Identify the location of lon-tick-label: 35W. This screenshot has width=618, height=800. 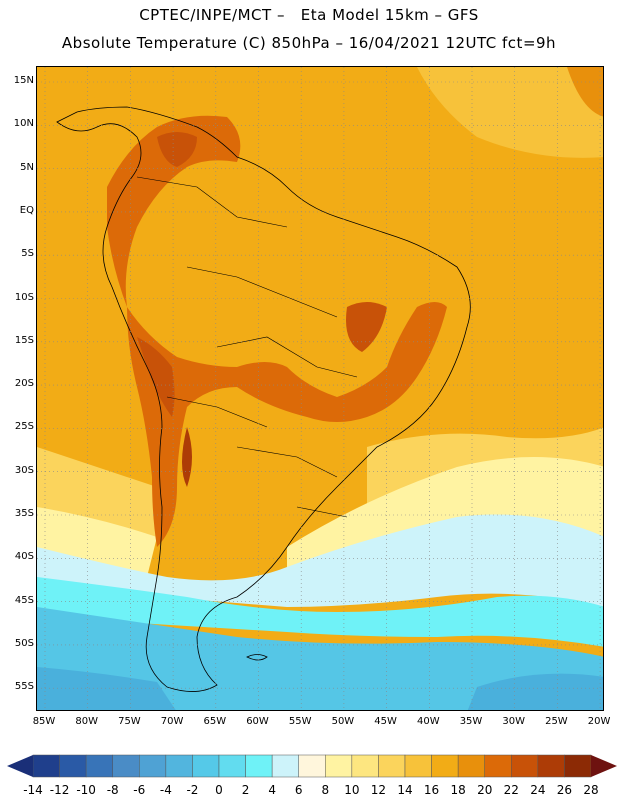
(471, 721).